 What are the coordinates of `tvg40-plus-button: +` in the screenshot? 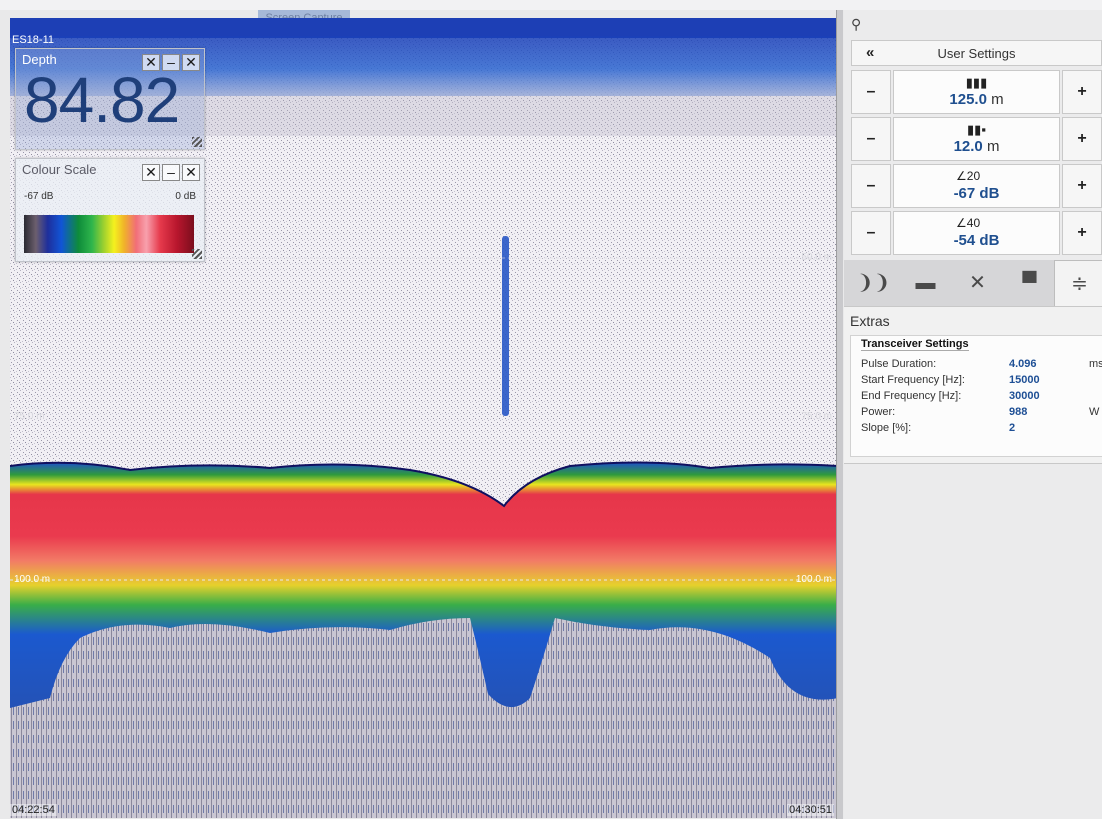 It's located at (1082, 233).